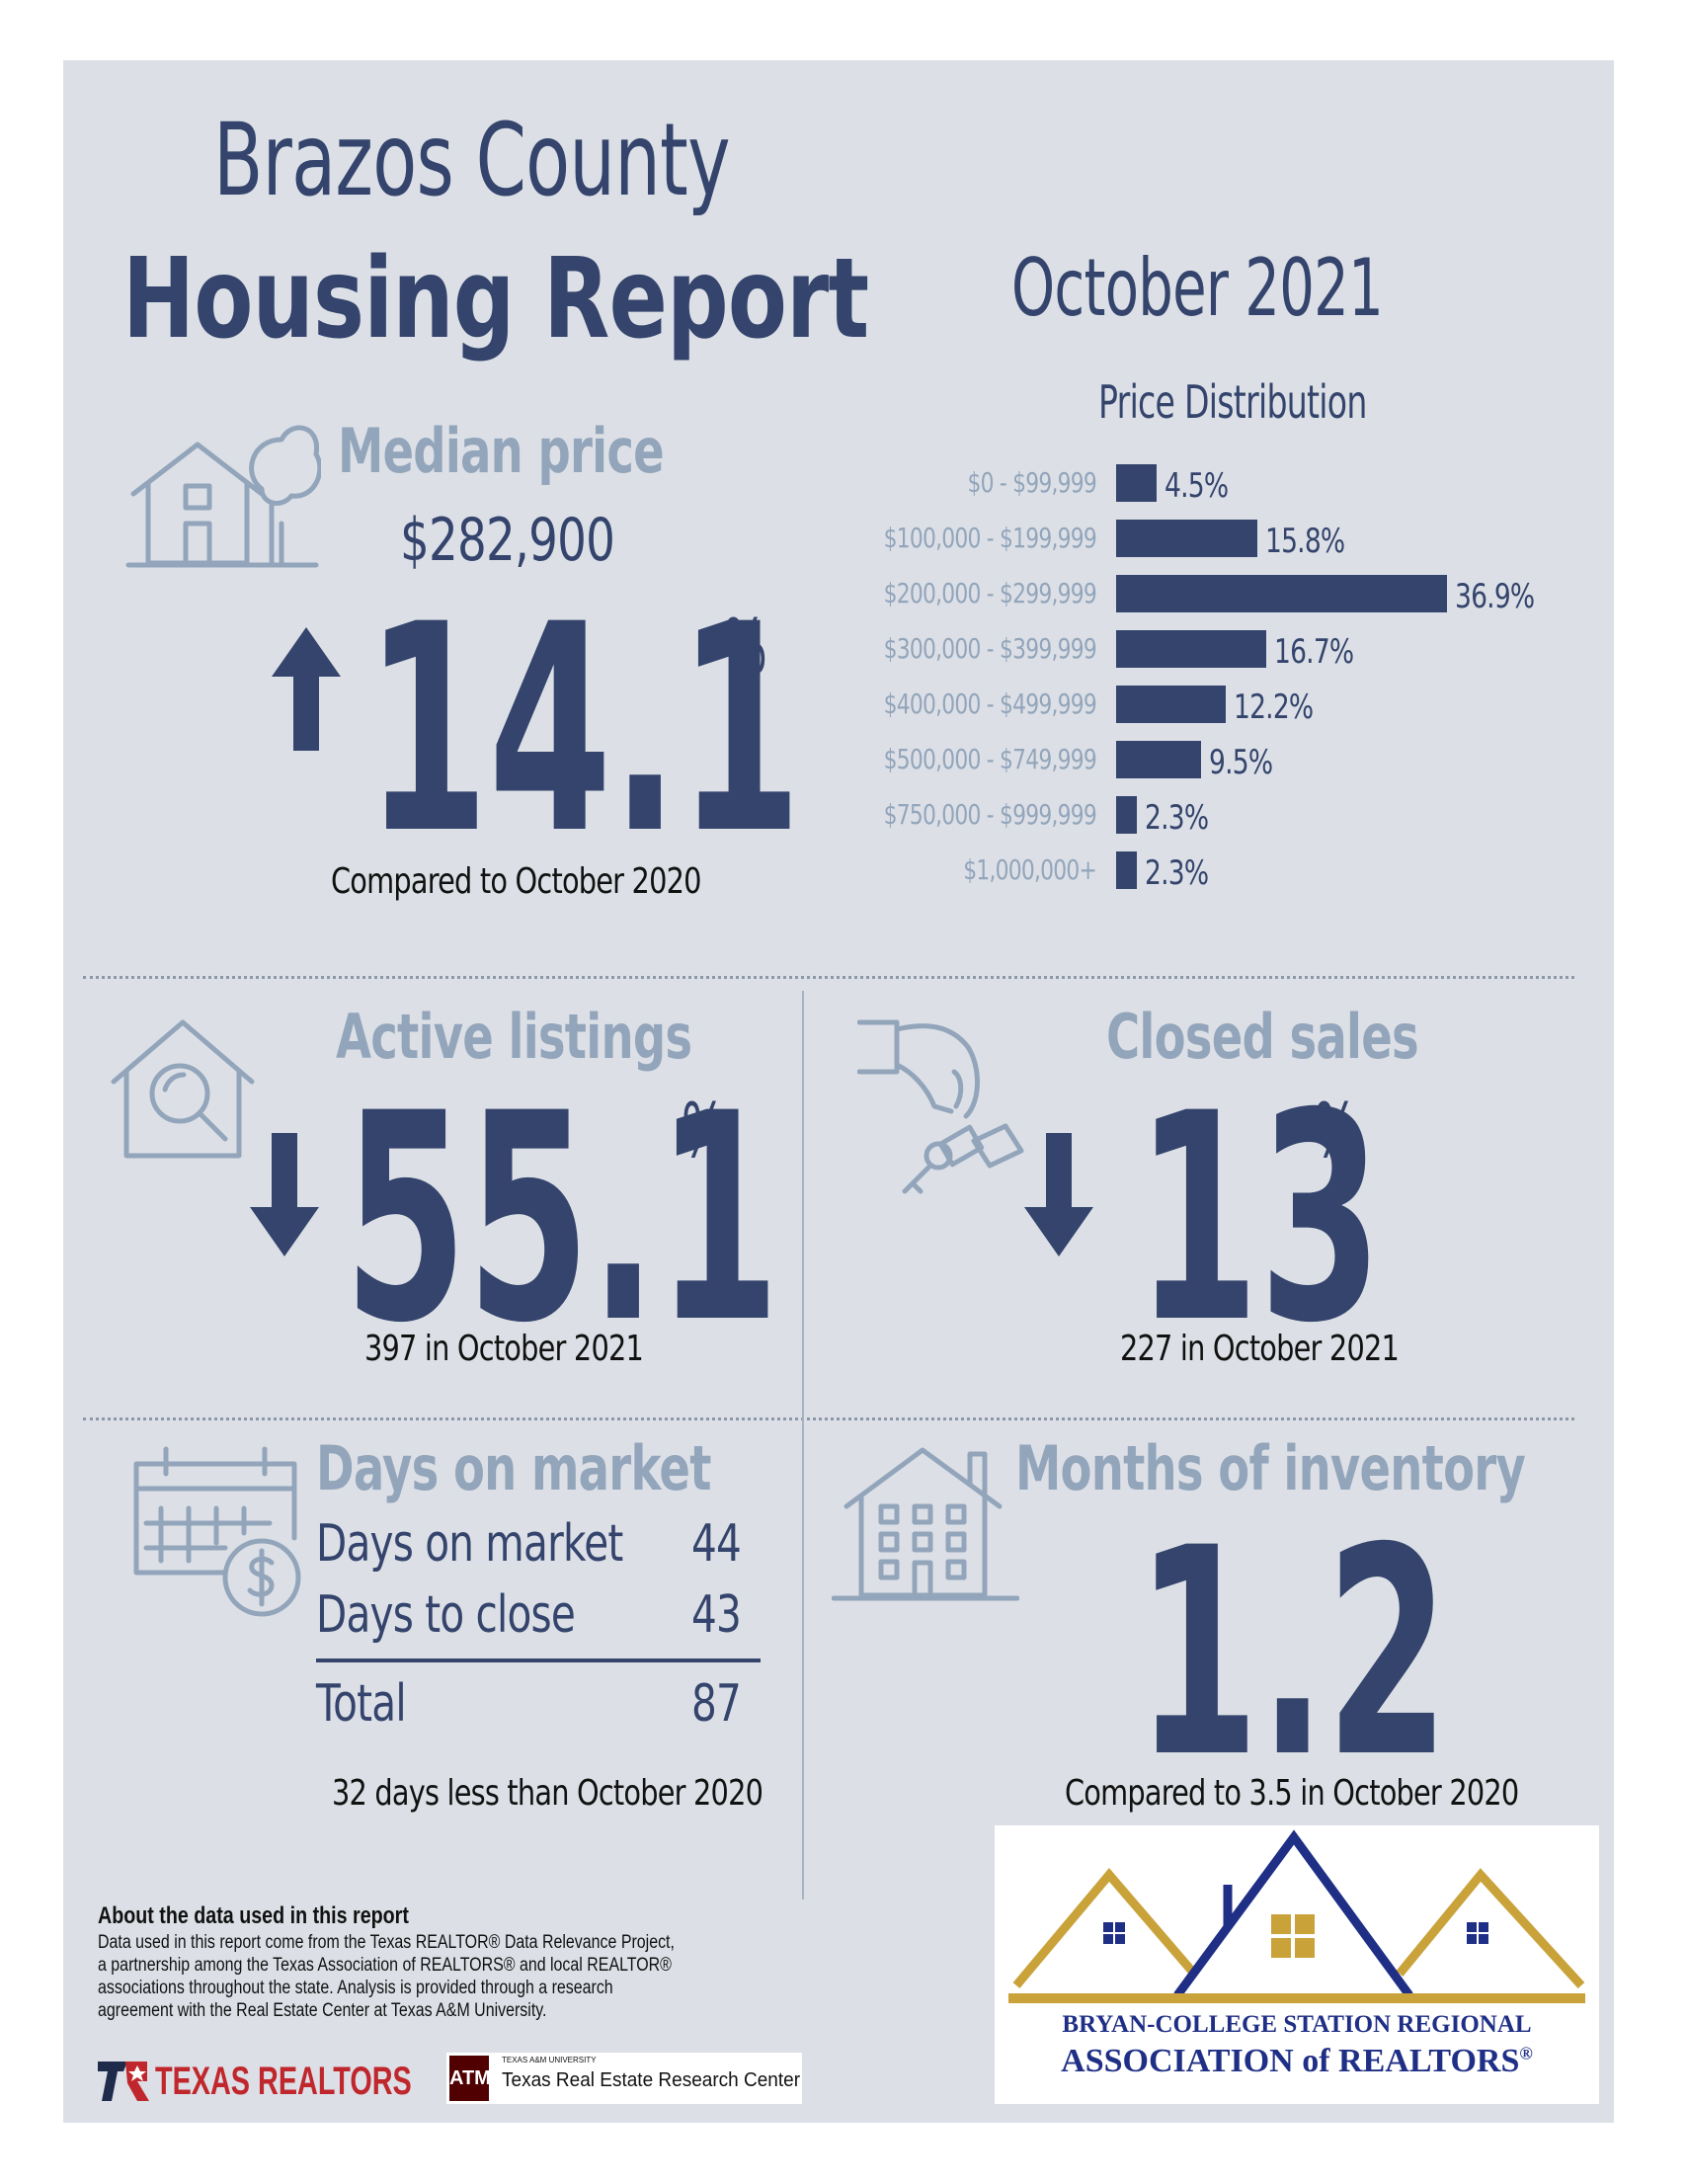 This screenshot has width=1687, height=2184. Describe the element at coordinates (1296, 1916) in the screenshot. I see `houses-roof-icon` at that location.